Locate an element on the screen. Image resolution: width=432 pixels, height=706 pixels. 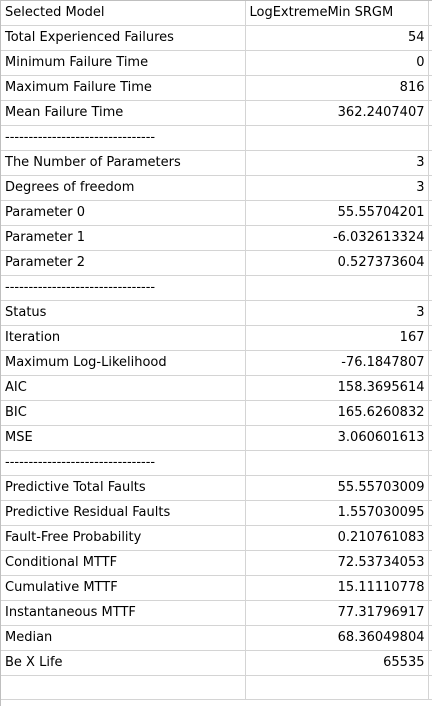
cell-value: 165.6260832 is located at coordinates (337, 413).